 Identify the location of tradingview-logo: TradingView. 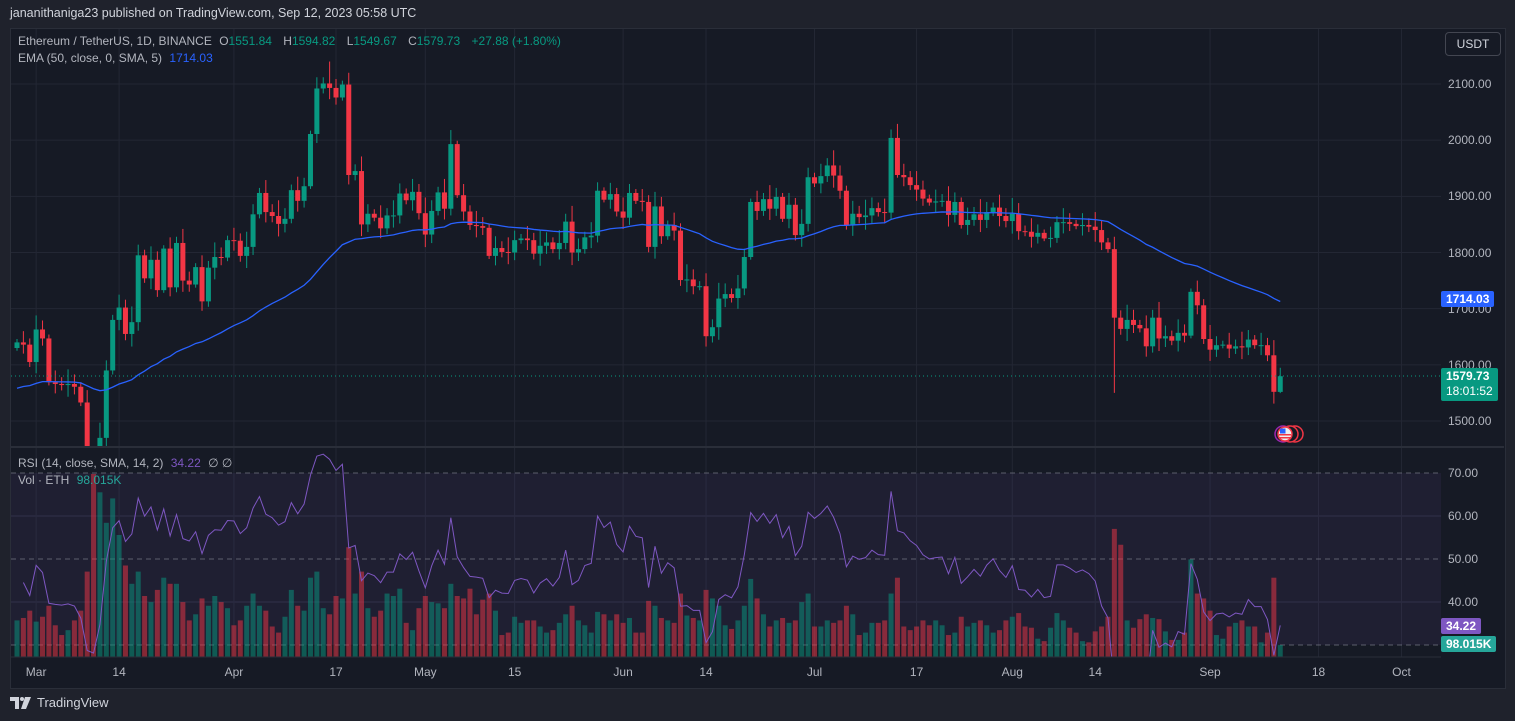
(59, 702).